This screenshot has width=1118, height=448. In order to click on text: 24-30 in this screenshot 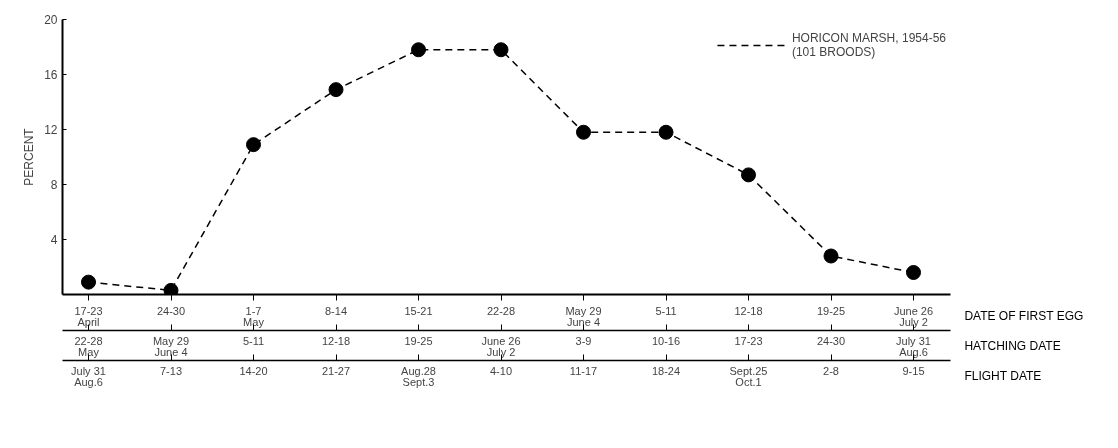, I will do `click(831, 340)`.